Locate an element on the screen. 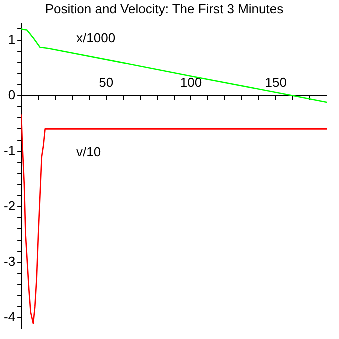 The image size is (339, 339). y-tick-label: -3 is located at coordinates (10, 262).